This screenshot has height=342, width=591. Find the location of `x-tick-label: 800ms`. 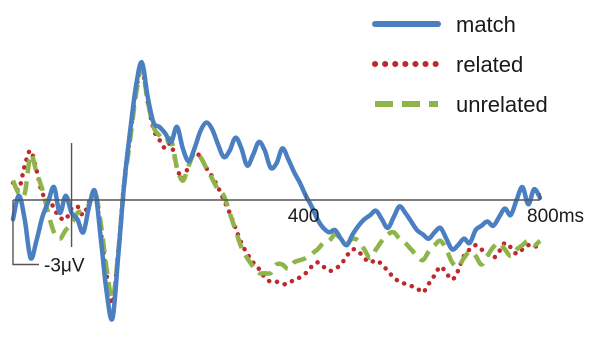

x-tick-label: 800ms is located at coordinates (555, 216).